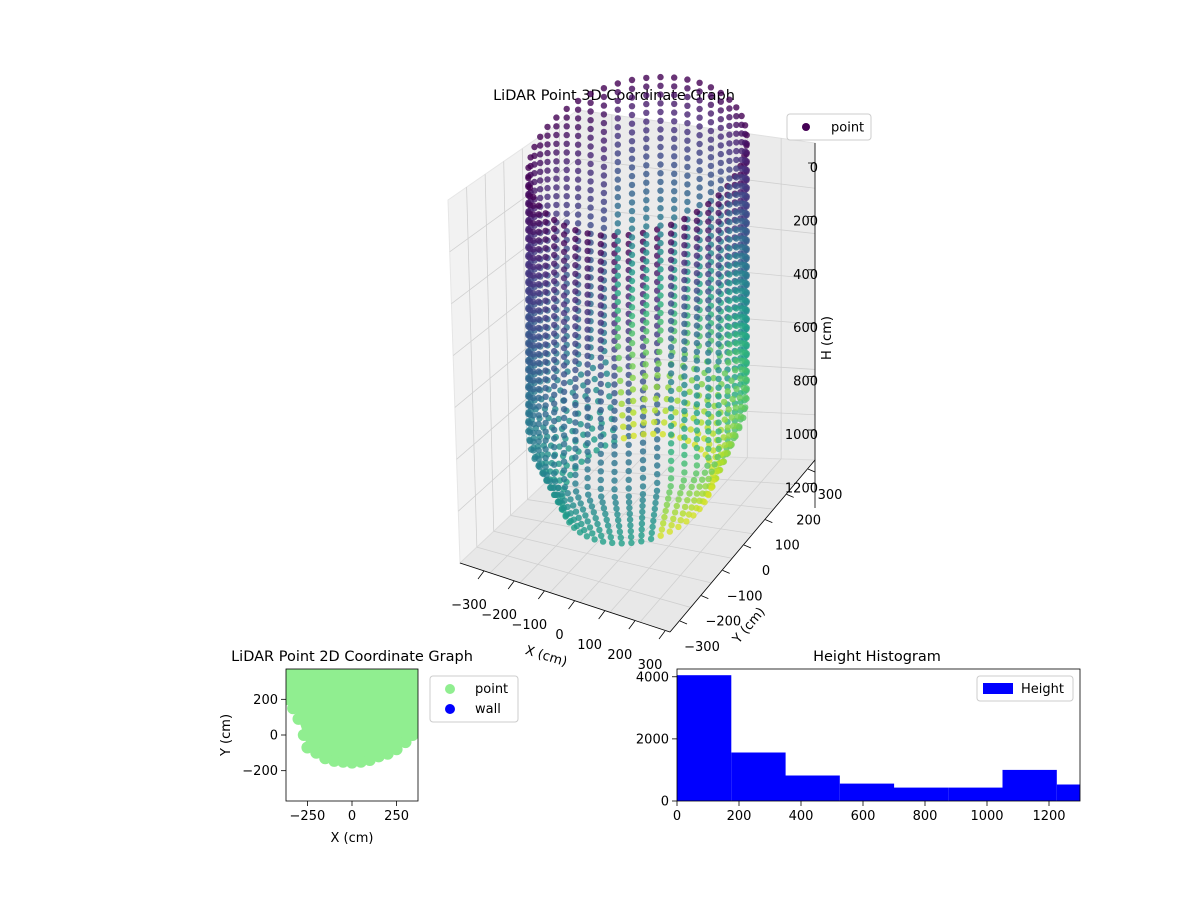 The height and width of the screenshot is (900, 1200). Describe the element at coordinates (805, 275) in the screenshot. I see `z-tick-label-3d: 400` at that location.